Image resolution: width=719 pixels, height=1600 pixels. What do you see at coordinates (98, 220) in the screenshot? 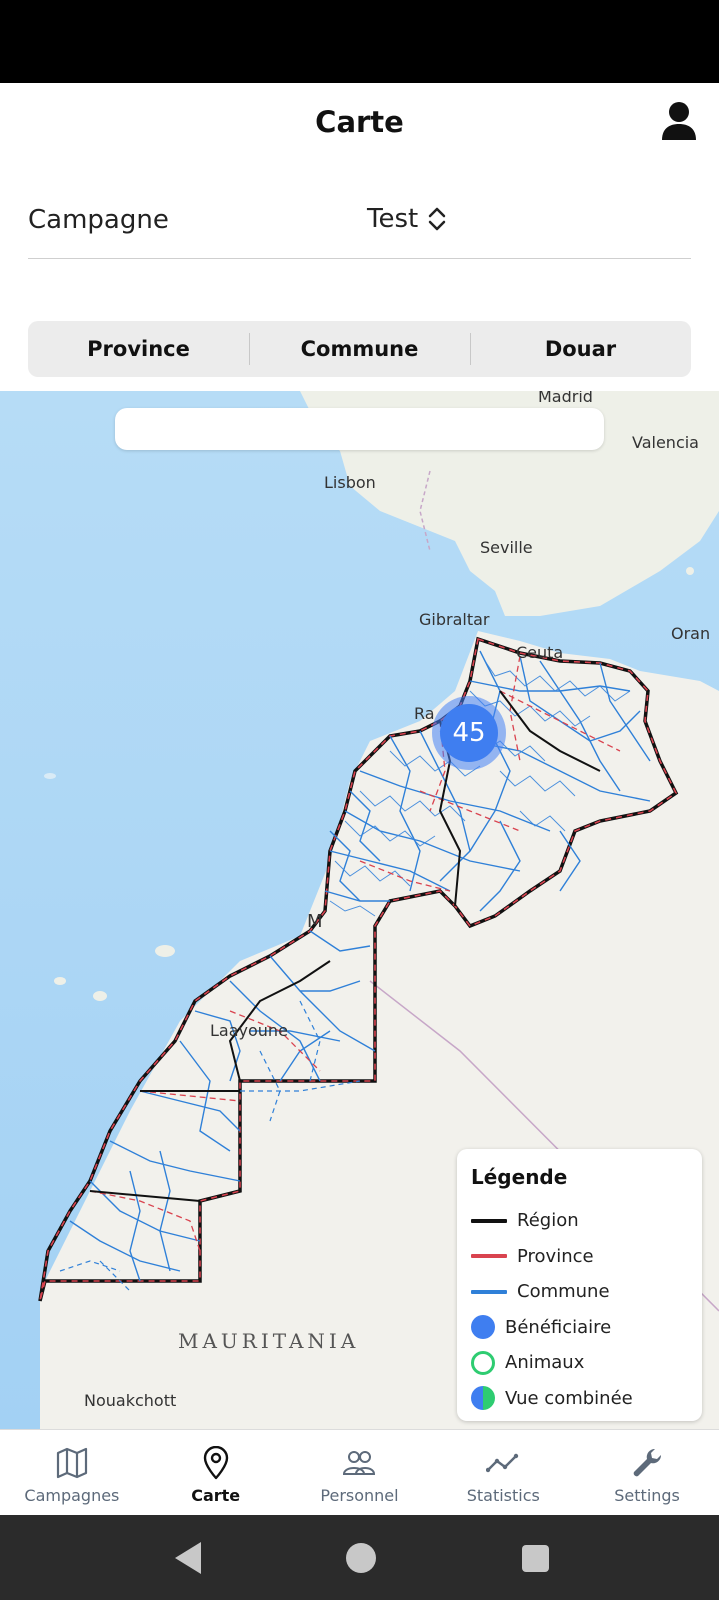
I see `campaign-label: Campagne` at bounding box center [98, 220].